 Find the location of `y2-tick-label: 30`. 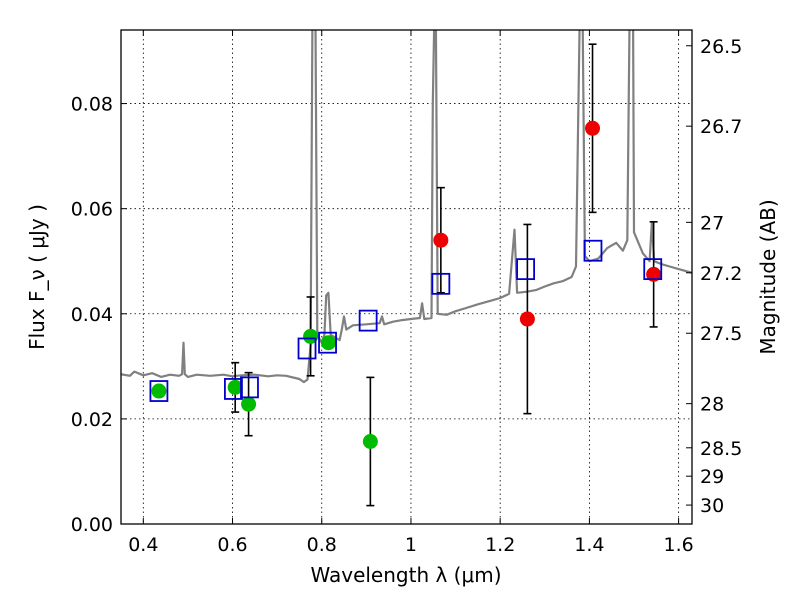

y2-tick-label: 30 is located at coordinates (712, 506).